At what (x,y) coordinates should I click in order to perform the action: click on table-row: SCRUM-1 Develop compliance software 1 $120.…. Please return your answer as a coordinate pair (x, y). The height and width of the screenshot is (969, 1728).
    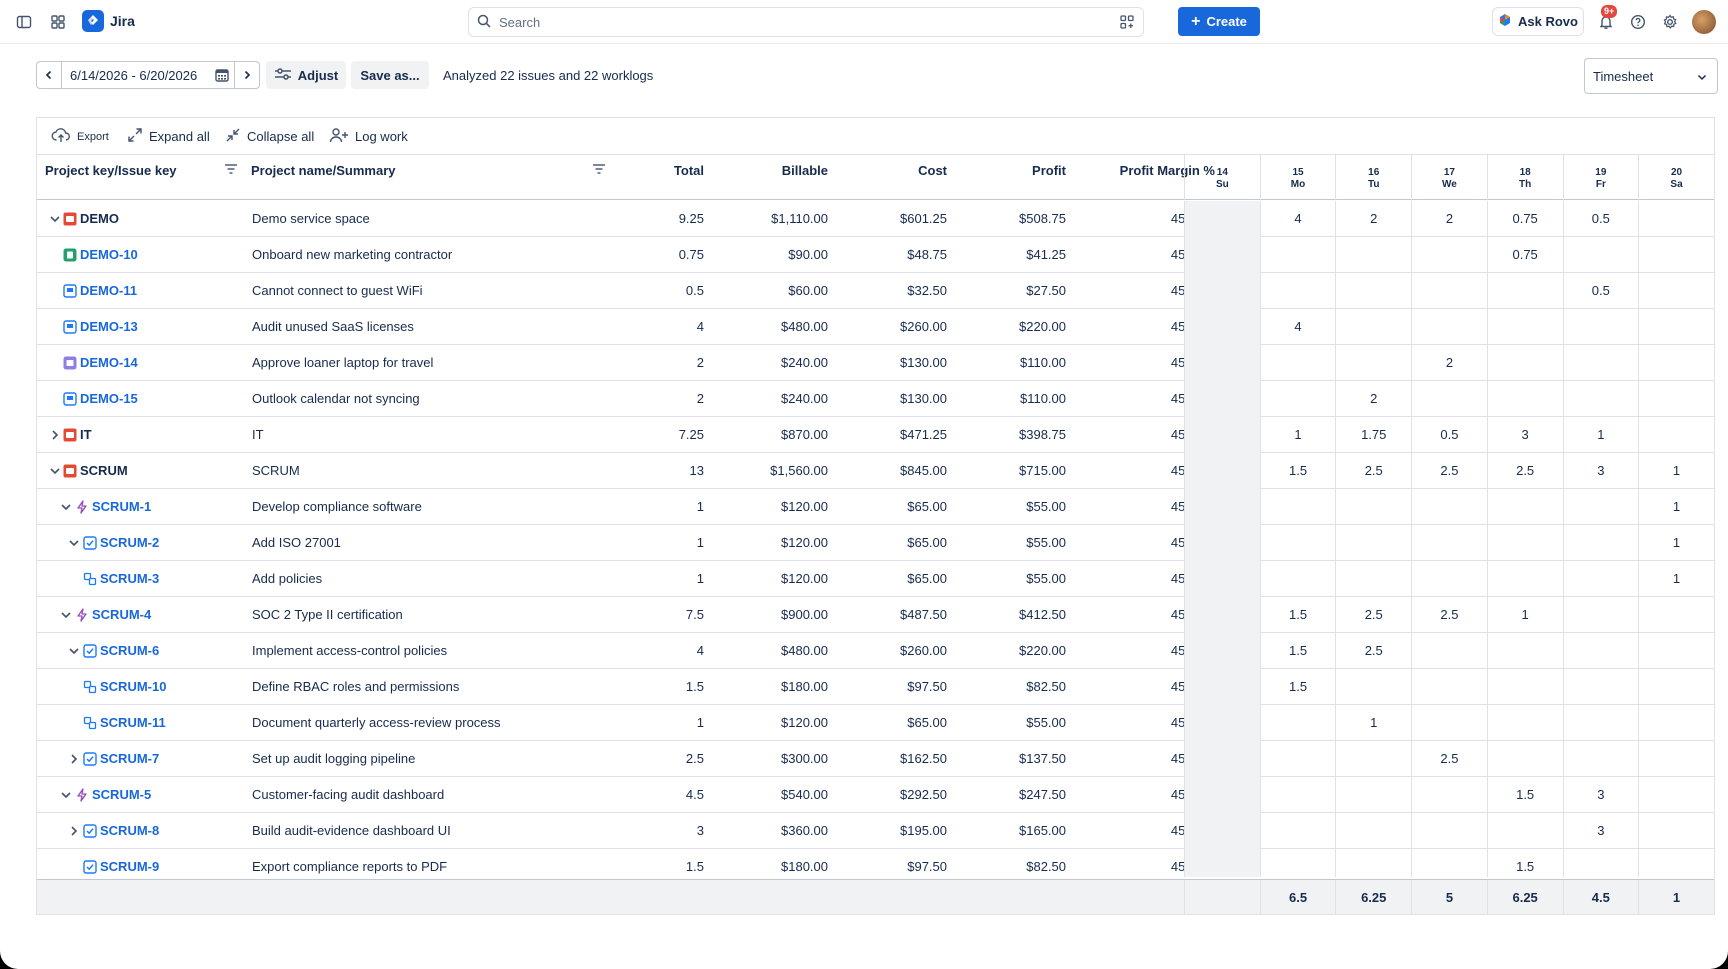
    Looking at the image, I should click on (875, 507).